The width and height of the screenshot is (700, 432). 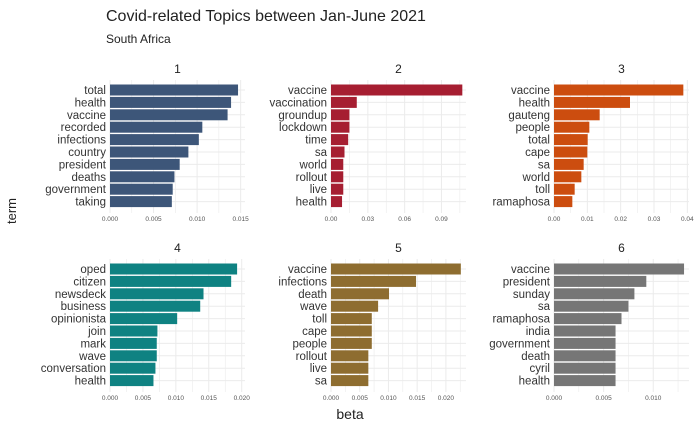 What do you see at coordinates (110, 219) in the screenshot?
I see `x-tick-label: 0.000` at bounding box center [110, 219].